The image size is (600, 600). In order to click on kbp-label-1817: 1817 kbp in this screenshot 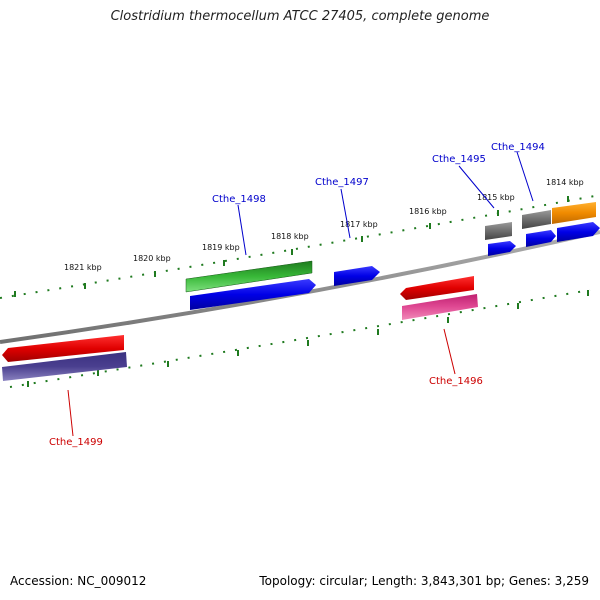, I will do `click(359, 224)`.